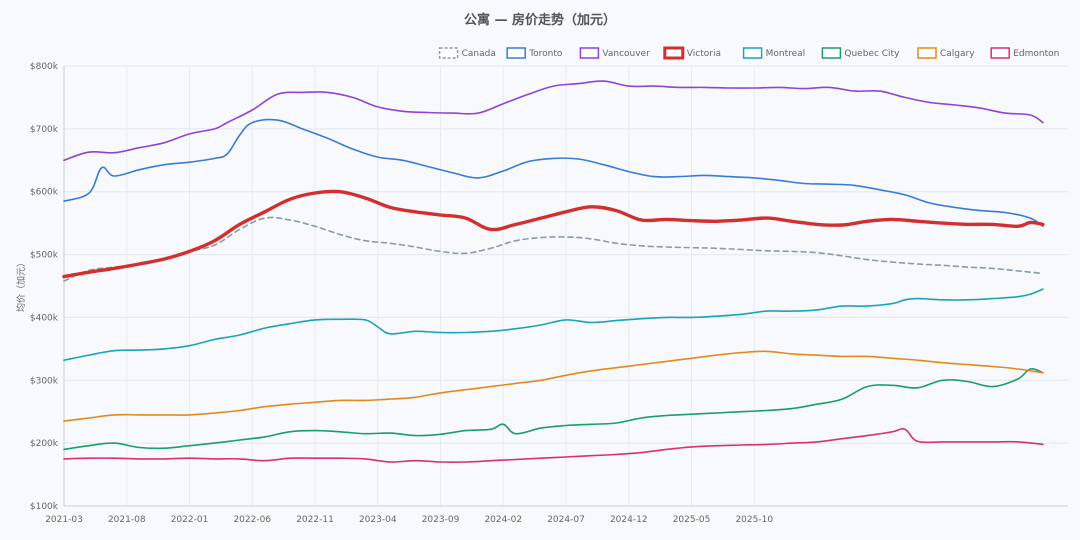  I want to click on x-tick-label: 2024-07, so click(566, 520).